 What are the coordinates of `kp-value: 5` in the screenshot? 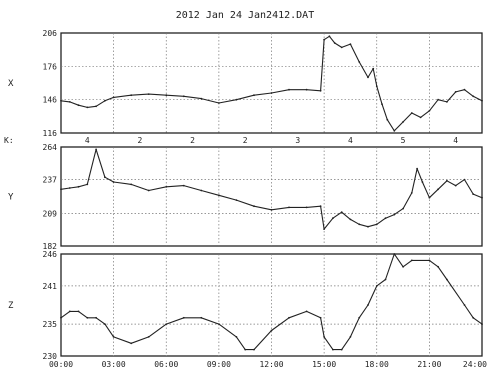 It's located at (403, 140).